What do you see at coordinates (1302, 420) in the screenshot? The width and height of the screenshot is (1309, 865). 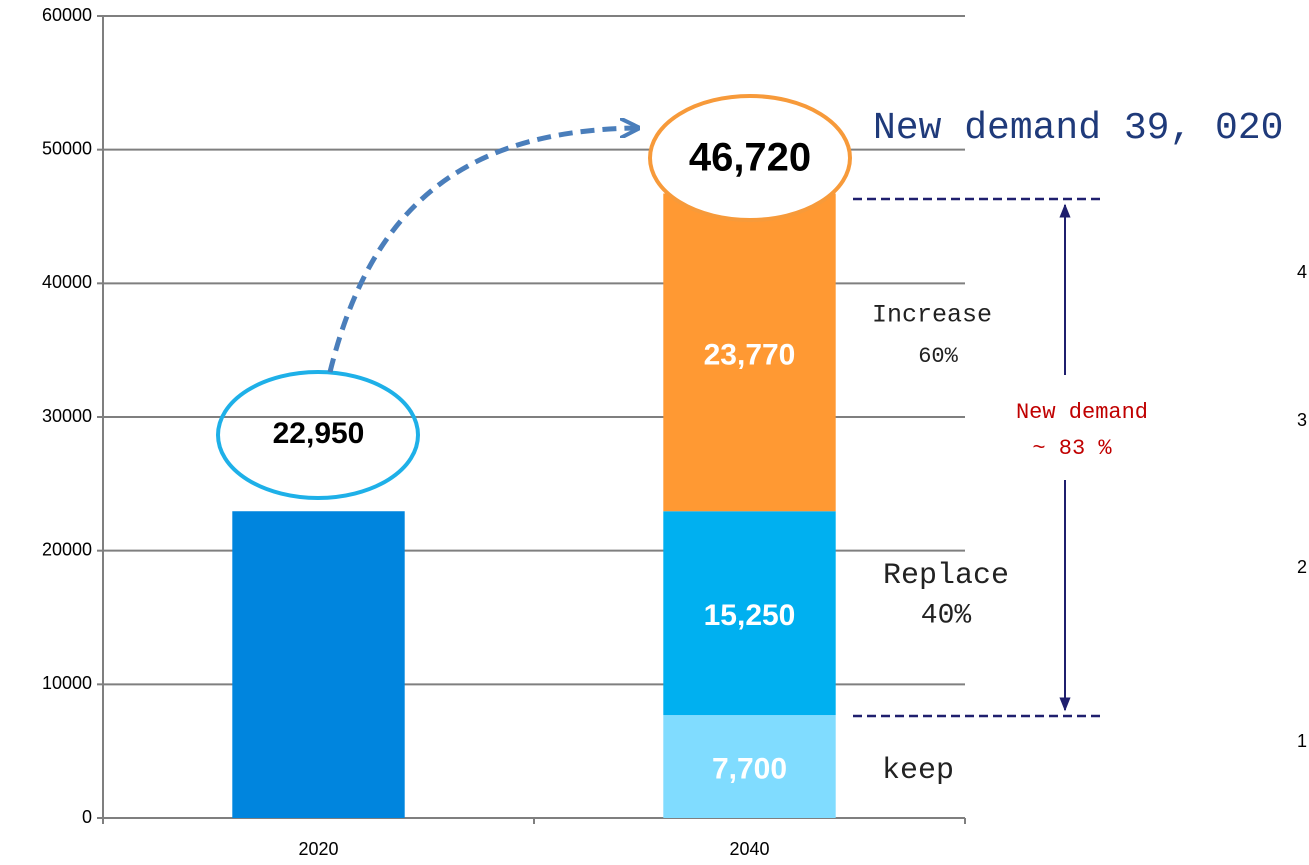 I see `clipped-label: 3` at bounding box center [1302, 420].